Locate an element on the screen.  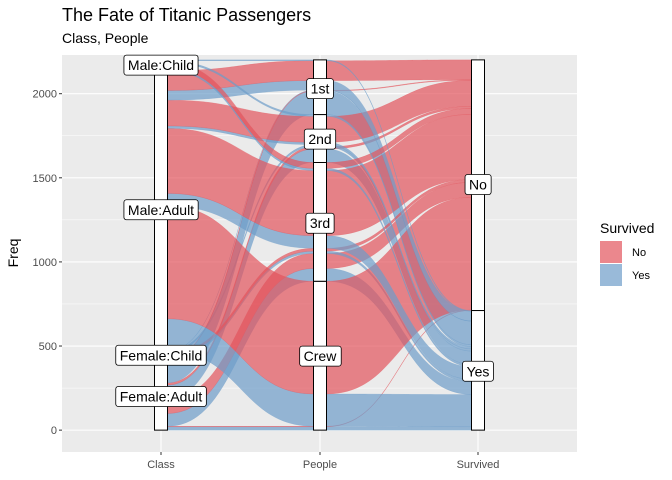
stratum-label-text: 3rd is located at coordinates (320, 223).